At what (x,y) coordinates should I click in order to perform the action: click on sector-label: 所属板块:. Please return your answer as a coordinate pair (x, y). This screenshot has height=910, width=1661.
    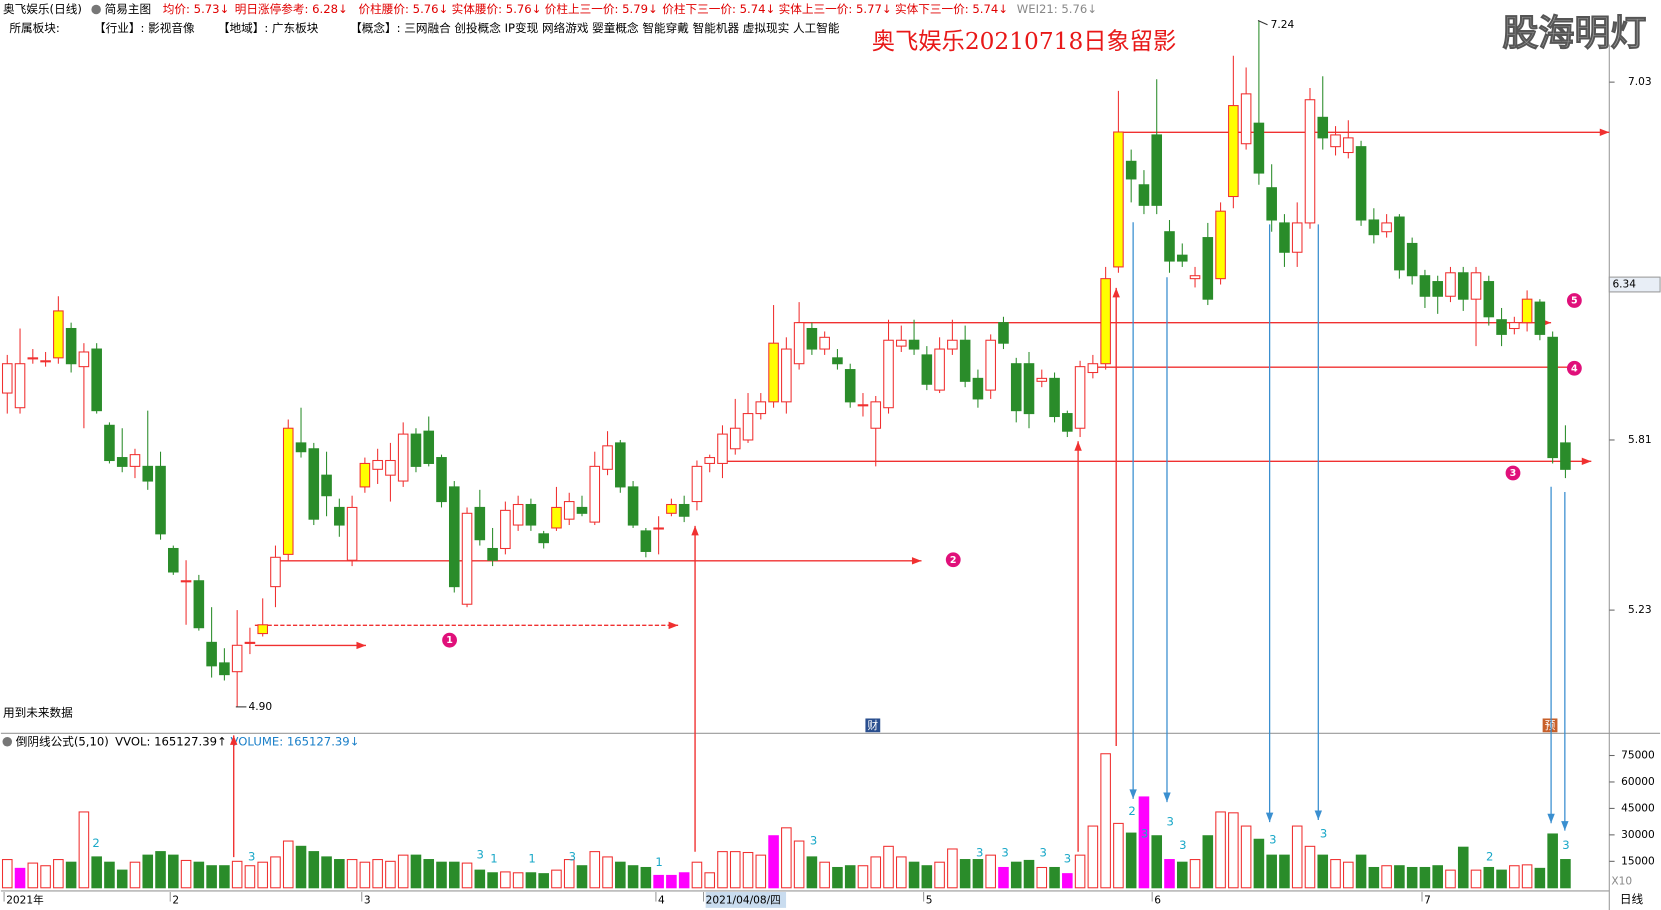
    Looking at the image, I should click on (34, 28).